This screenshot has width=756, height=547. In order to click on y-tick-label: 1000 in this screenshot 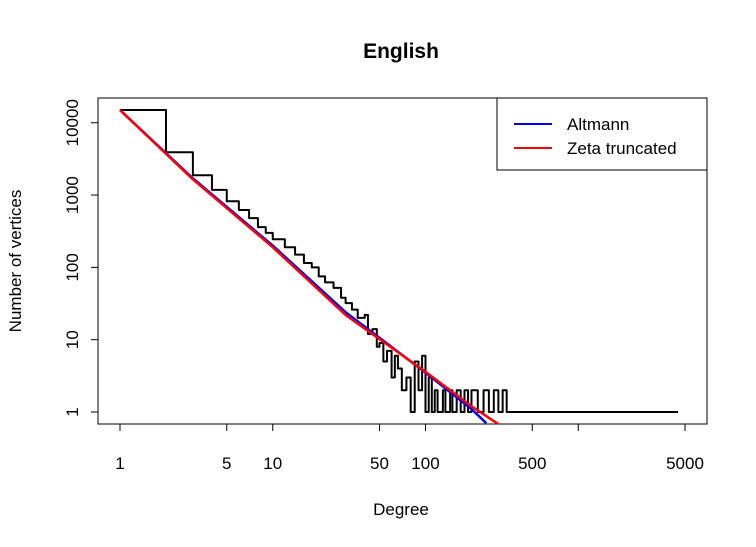, I will do `click(72, 195)`.